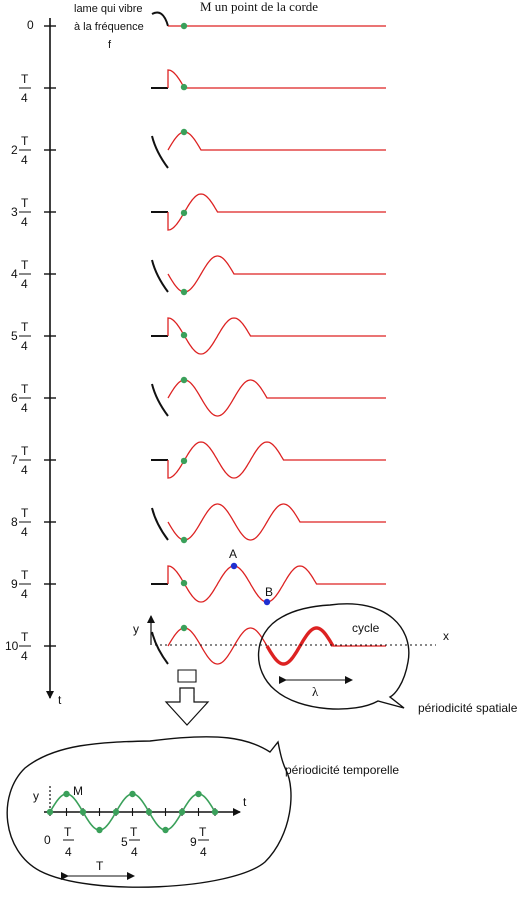 The height and width of the screenshot is (903, 526). Describe the element at coordinates (14, 584) in the screenshot. I see `time-tick-coefficient: 9` at that location.